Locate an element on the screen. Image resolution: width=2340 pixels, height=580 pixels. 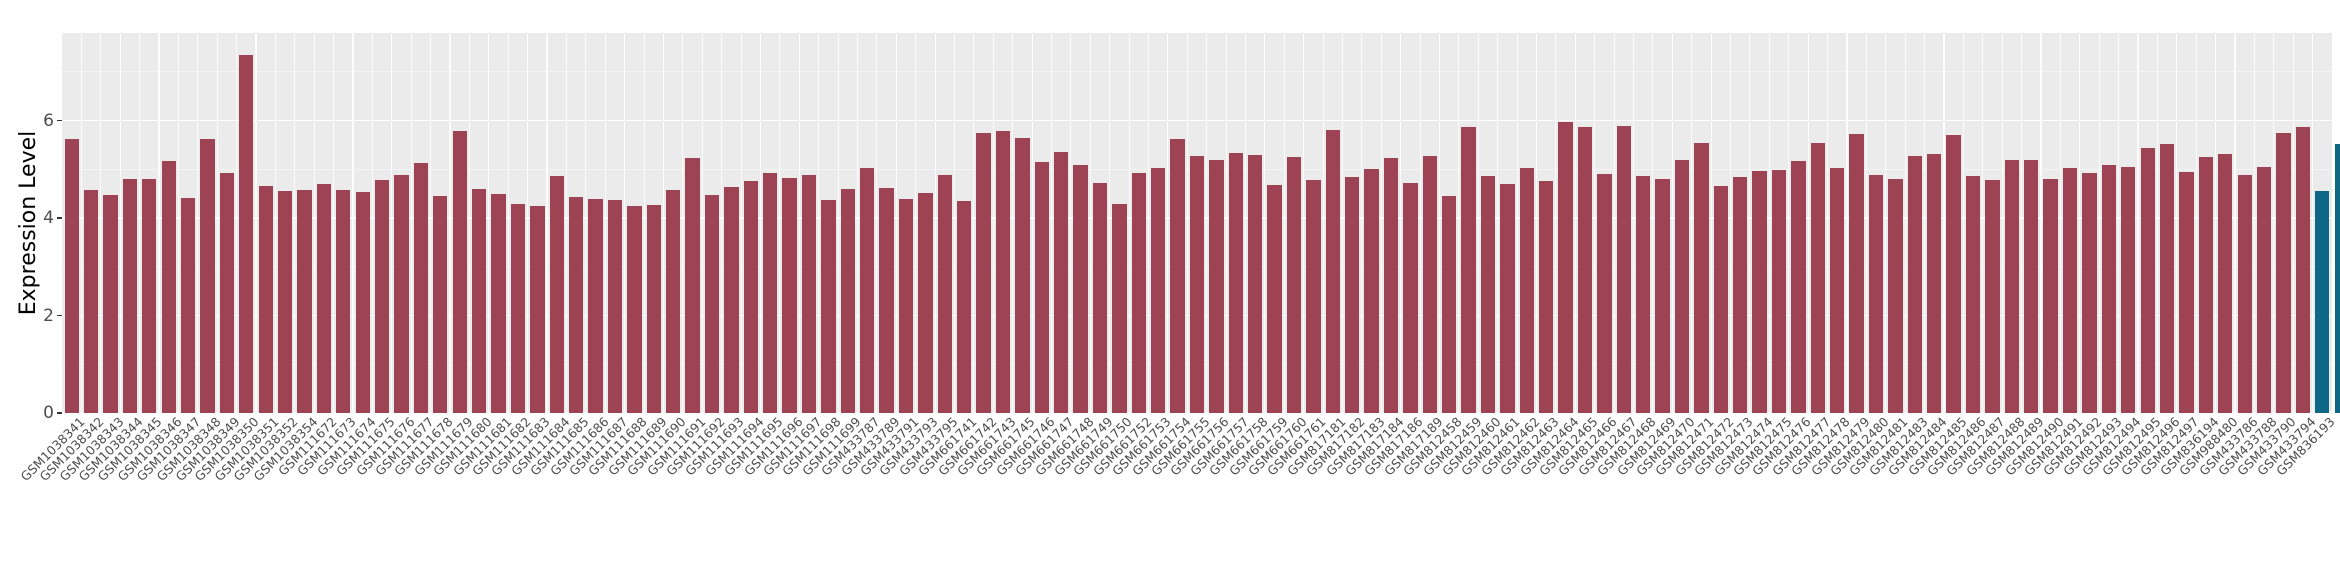
y-axis-tick-mark is located at coordinates (59, 218).